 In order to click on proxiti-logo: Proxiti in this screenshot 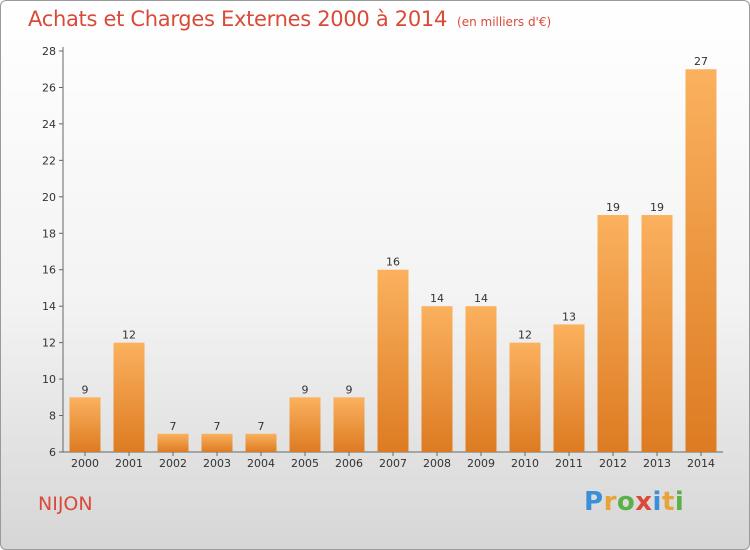, I will do `click(634, 502)`.